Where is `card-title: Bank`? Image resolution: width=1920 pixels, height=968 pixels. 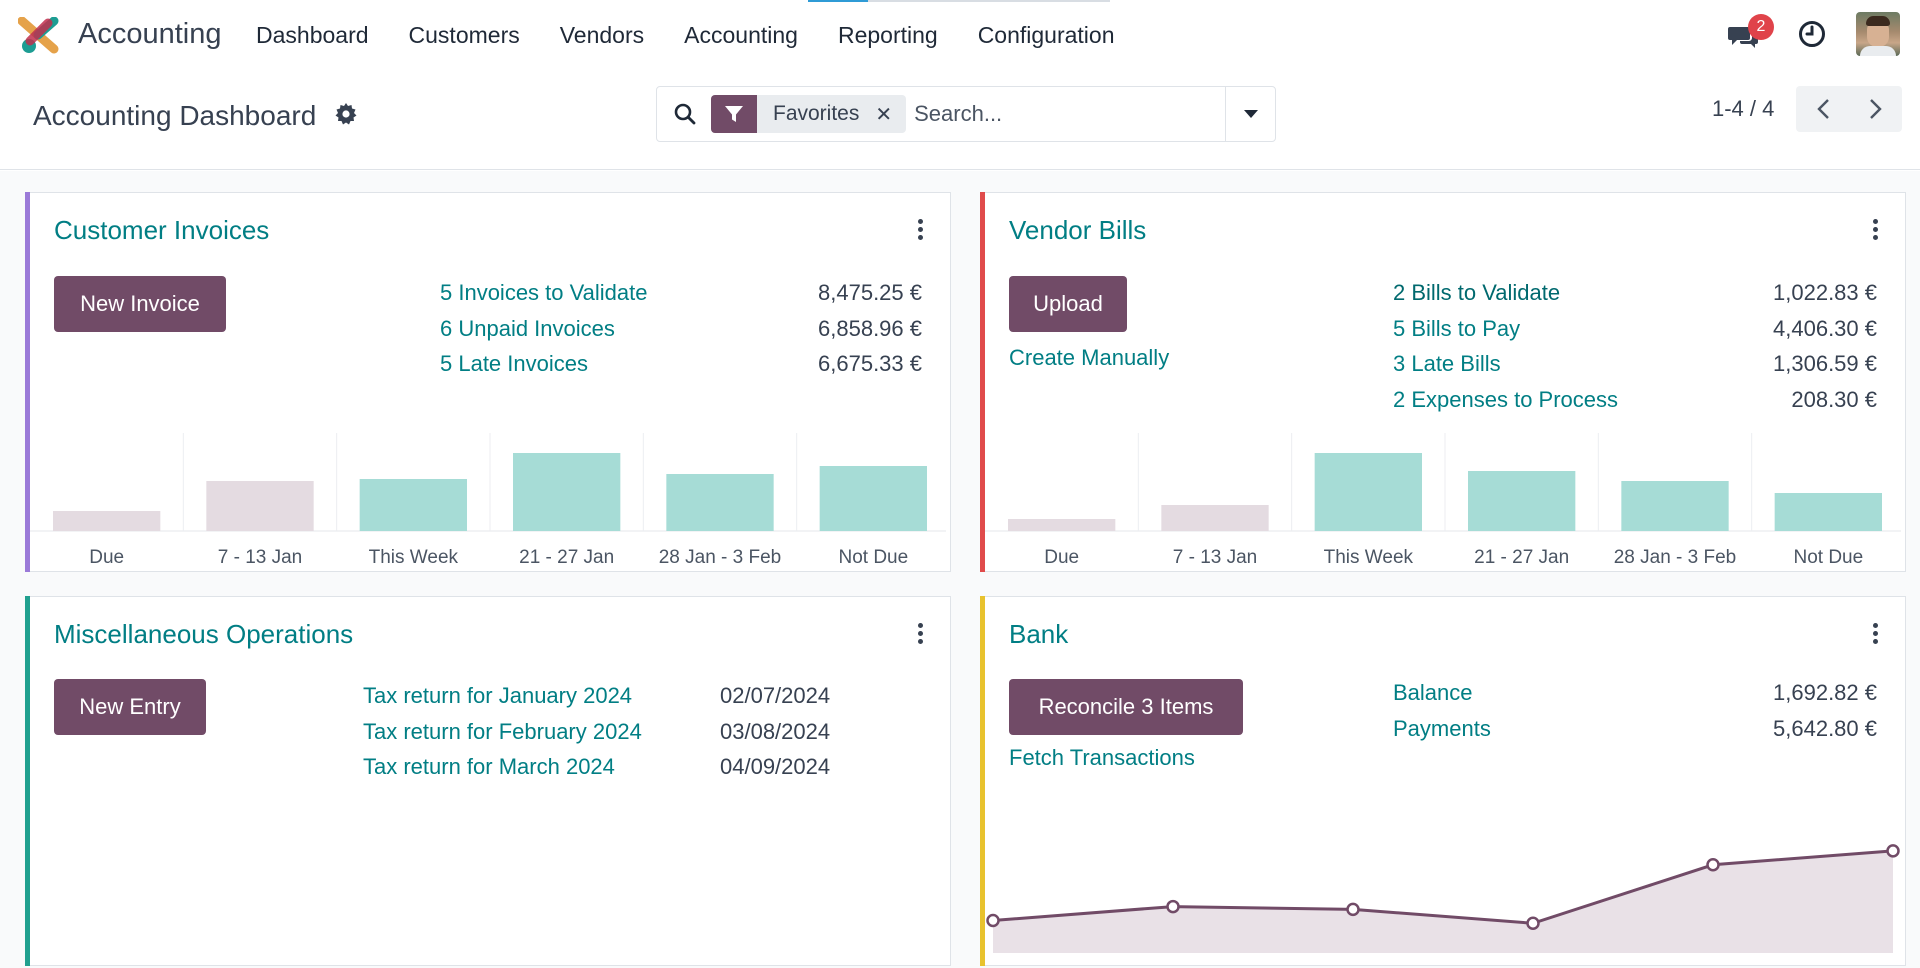 card-title: Bank is located at coordinates (1039, 634).